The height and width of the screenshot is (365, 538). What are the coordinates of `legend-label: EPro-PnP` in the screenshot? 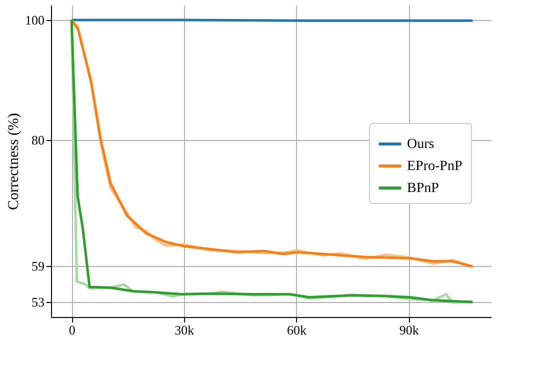 It's located at (434, 166).